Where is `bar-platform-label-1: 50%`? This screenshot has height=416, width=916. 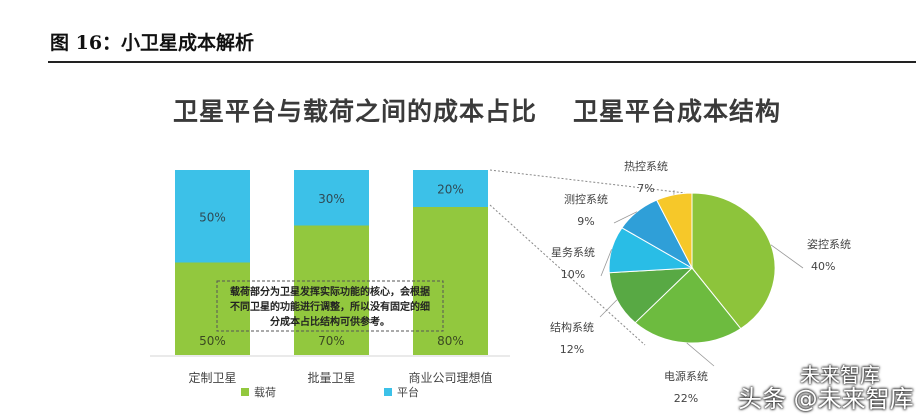
bar-platform-label-1: 50% is located at coordinates (212, 217).